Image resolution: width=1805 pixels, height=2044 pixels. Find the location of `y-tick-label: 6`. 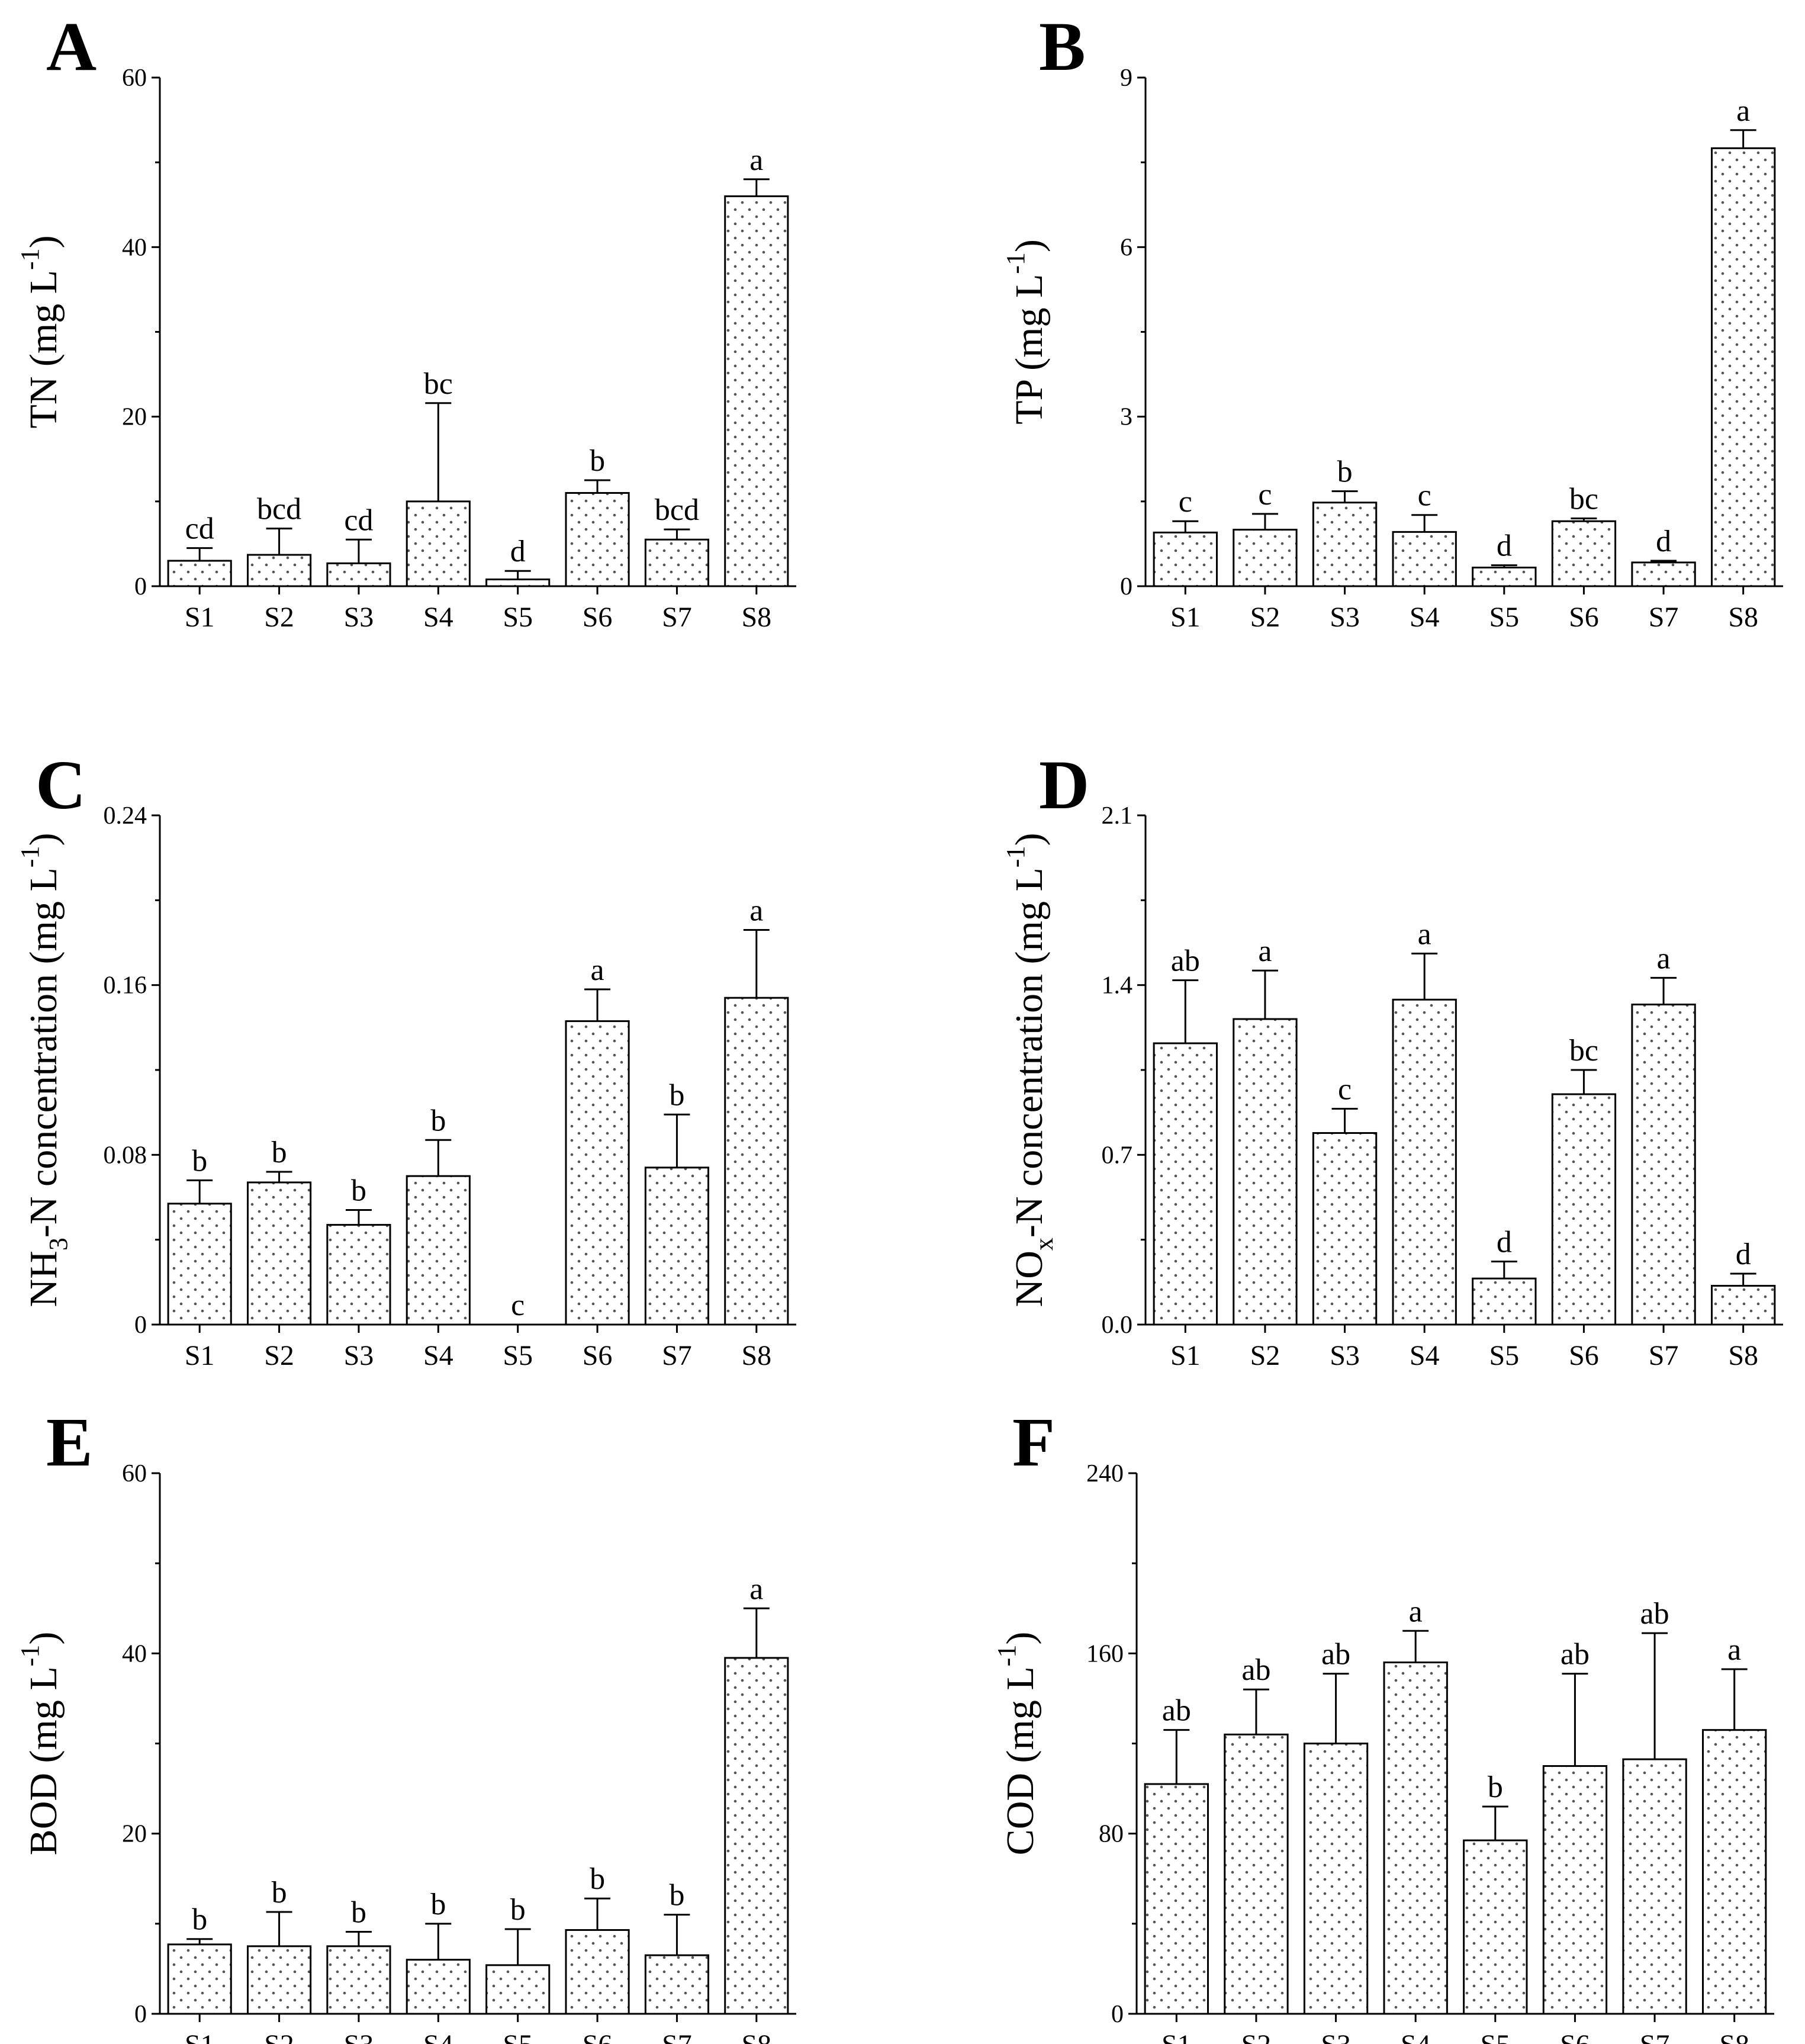

y-tick-label: 6 is located at coordinates (1126, 247).